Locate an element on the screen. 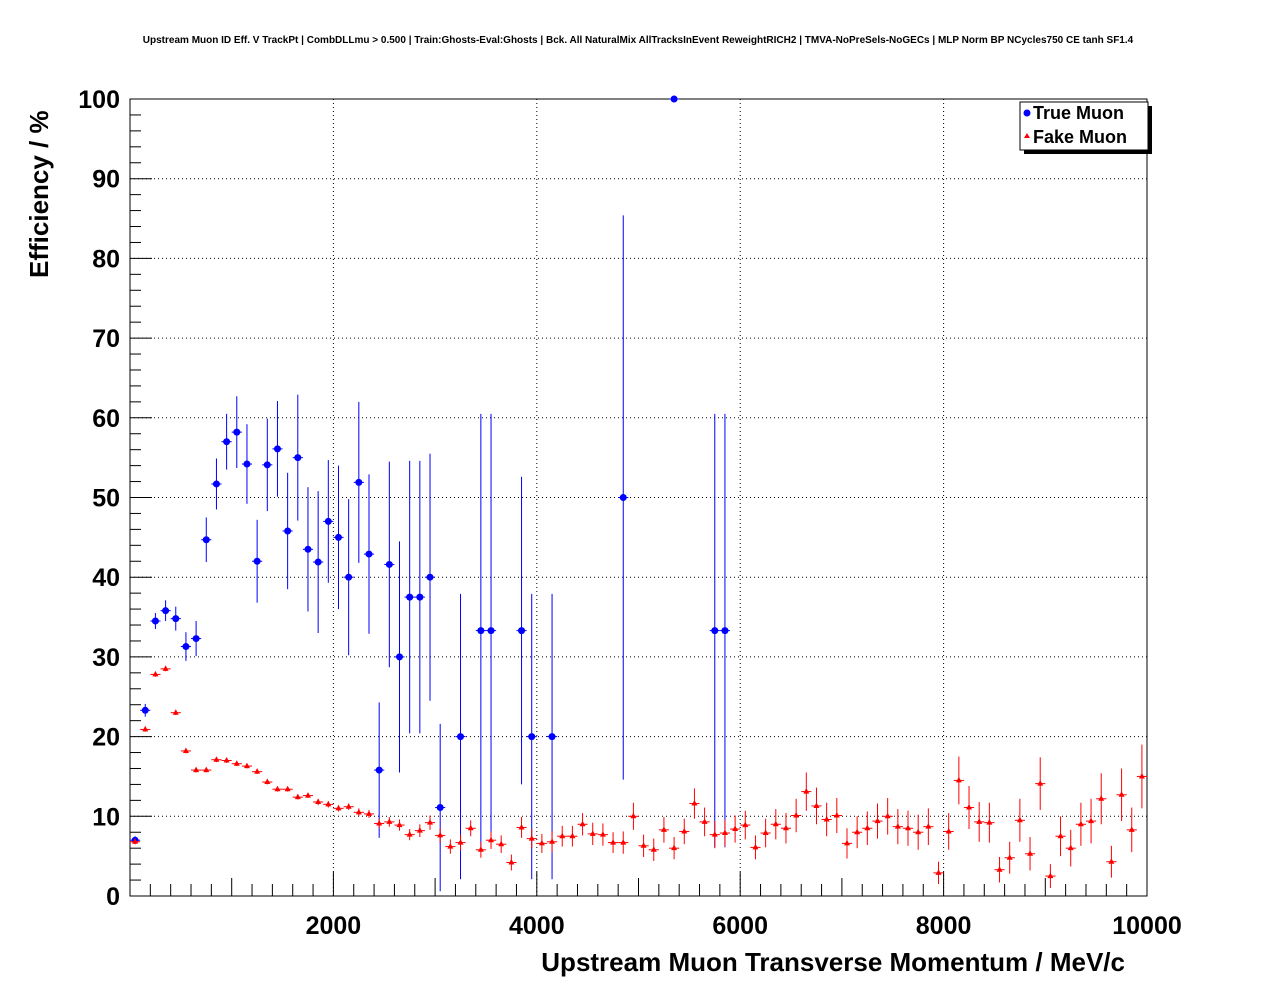  x-tick-label: 10000 is located at coordinates (1147, 926).